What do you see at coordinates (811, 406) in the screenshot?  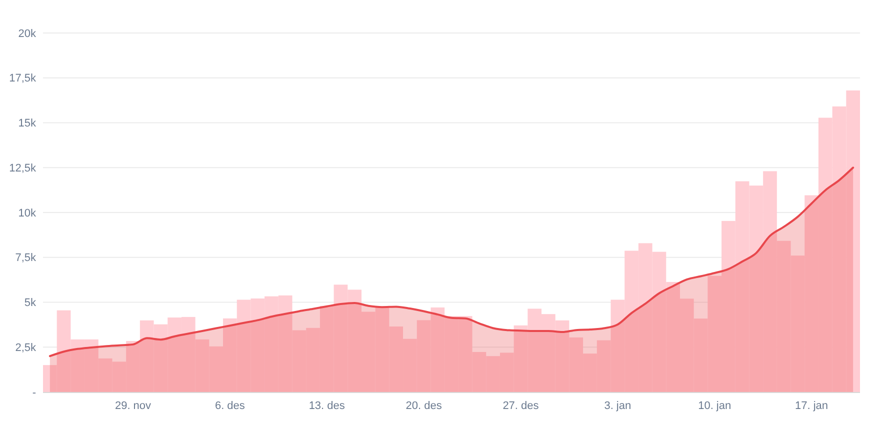 I see `x-tick-label: 17. jan` at bounding box center [811, 406].